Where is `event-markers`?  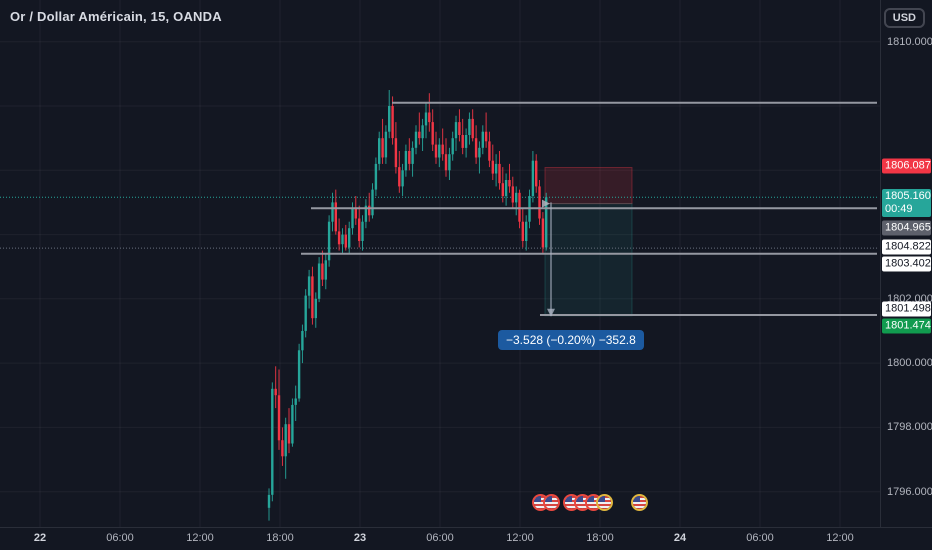 event-markers is located at coordinates (590, 502).